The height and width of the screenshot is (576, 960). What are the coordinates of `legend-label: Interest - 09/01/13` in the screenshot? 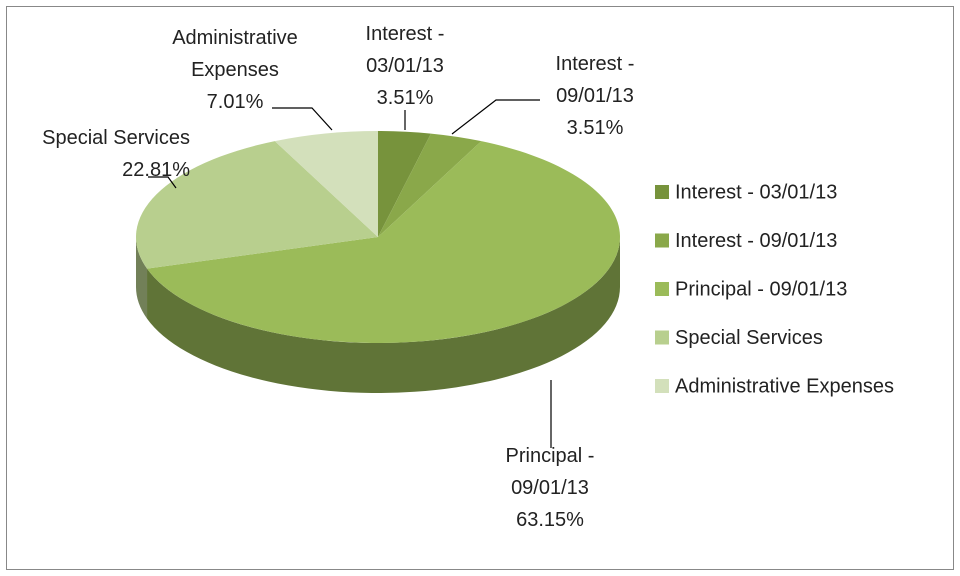 It's located at (756, 241).